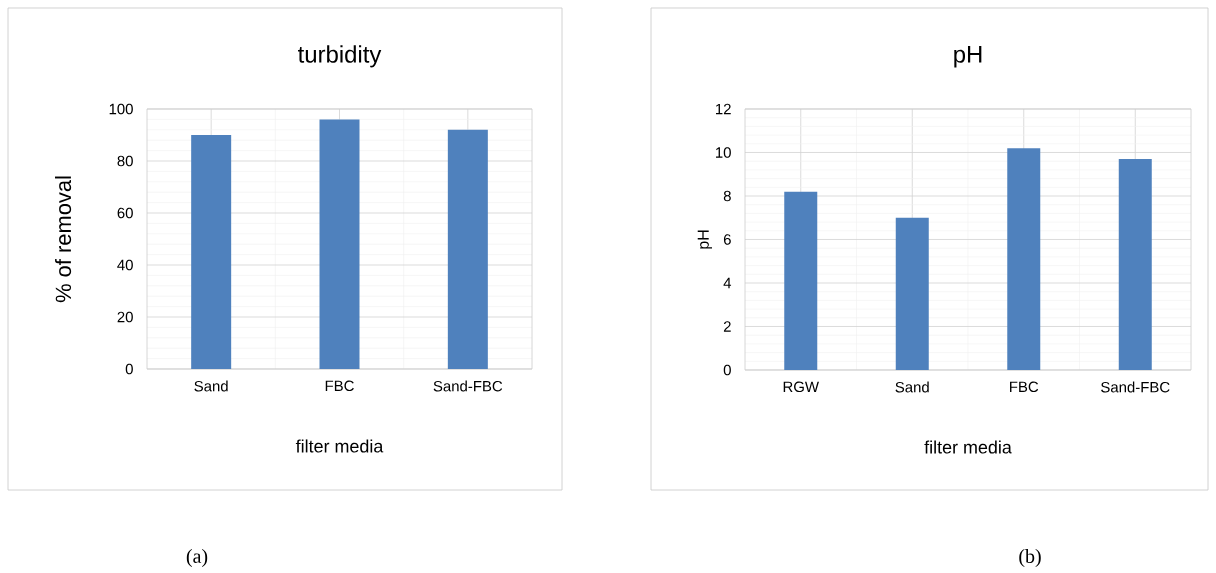 This screenshot has height=573, width=1216. Describe the element at coordinates (1030, 558) in the screenshot. I see `text: (b)` at that location.